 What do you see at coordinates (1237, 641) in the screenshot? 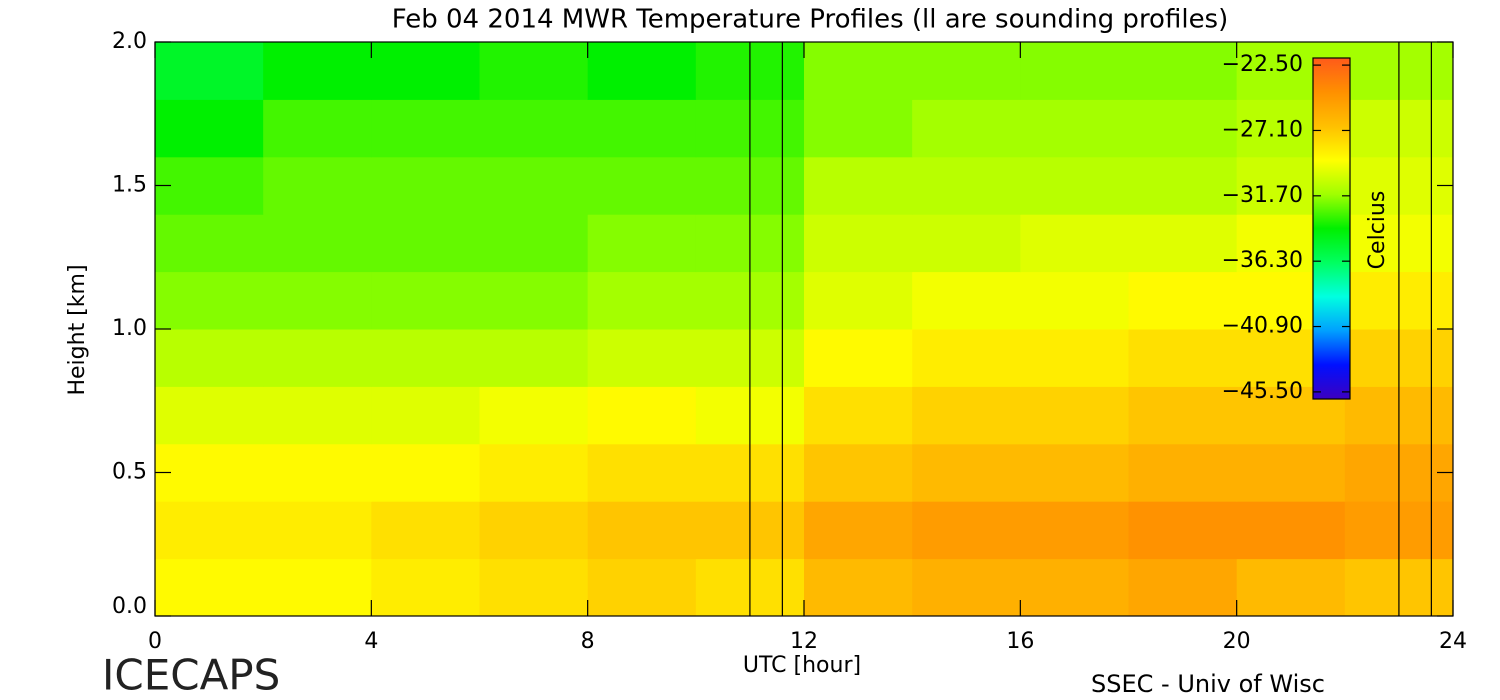
I see `x-tick-label: 20` at bounding box center [1237, 641].